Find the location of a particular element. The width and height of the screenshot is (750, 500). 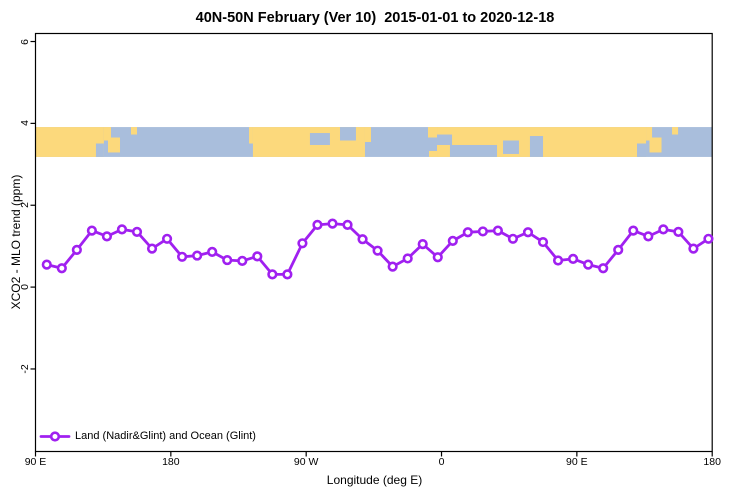

legend-label: Land (Nadir&Glint) and Ocean (Glint) is located at coordinates (165, 436).